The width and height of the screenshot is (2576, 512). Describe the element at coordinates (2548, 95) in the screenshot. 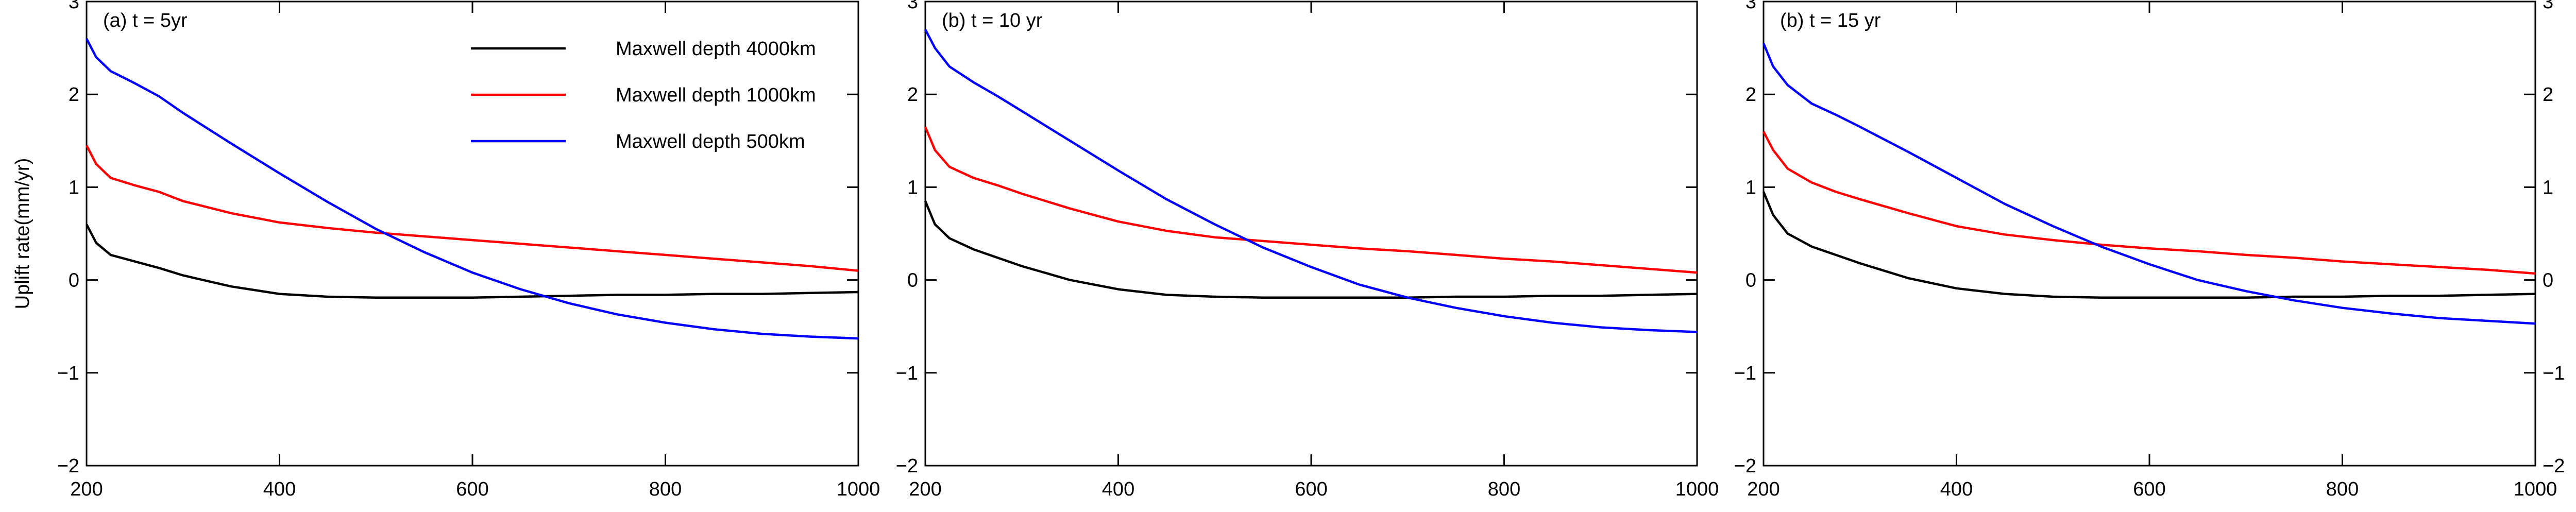

I see `y2-tick-label: 2` at that location.